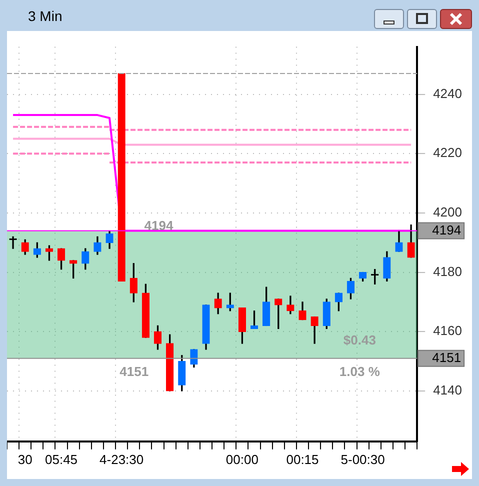 This screenshot has width=479, height=486. What do you see at coordinates (359, 340) in the screenshot?
I see `annotation: $0.43` at bounding box center [359, 340].